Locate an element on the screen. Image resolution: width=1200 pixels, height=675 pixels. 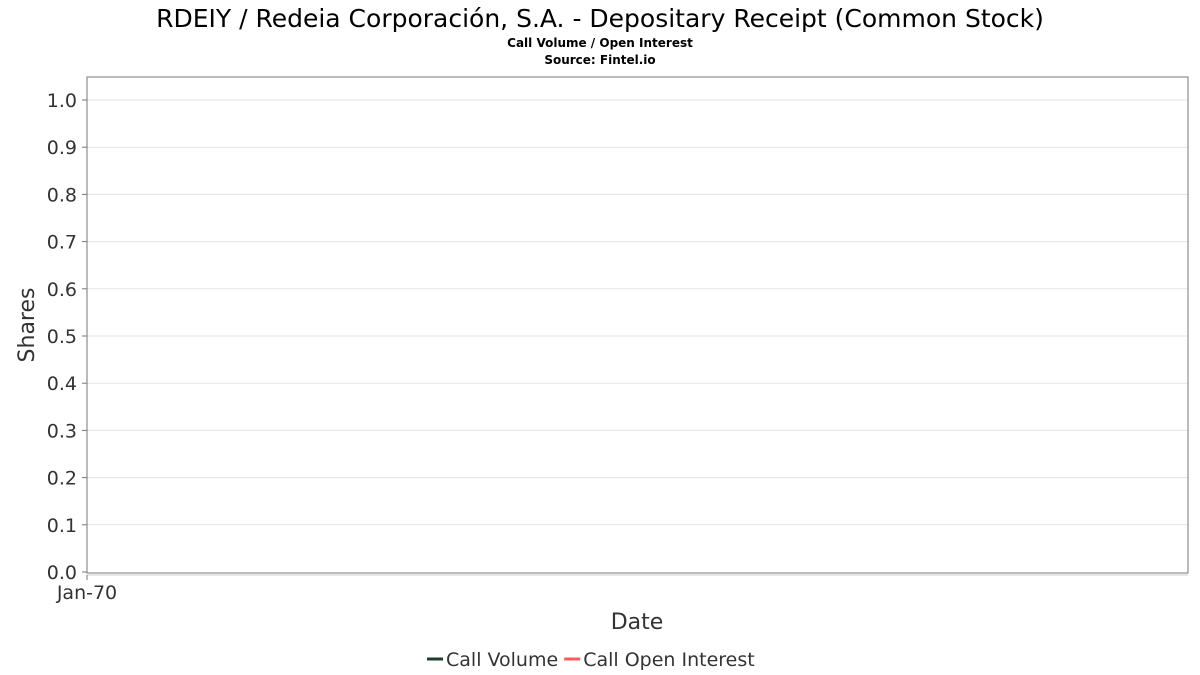
y-axis-title: Shares is located at coordinates (27, 325).